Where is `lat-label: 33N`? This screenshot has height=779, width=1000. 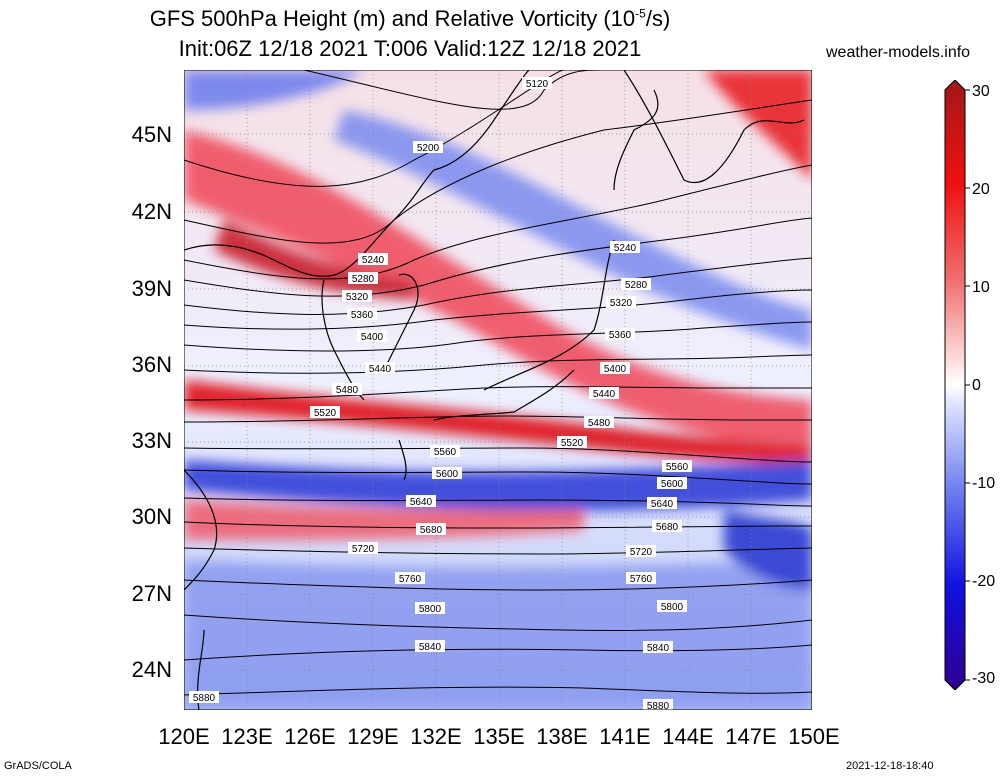
lat-label: 33N is located at coordinates (151, 440).